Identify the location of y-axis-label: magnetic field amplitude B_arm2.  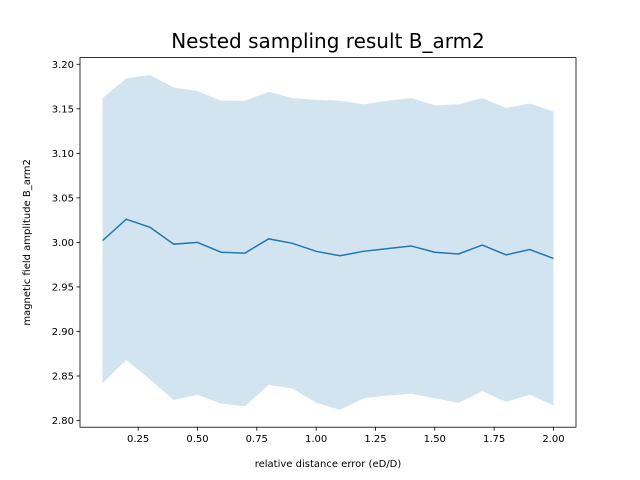
(27, 242).